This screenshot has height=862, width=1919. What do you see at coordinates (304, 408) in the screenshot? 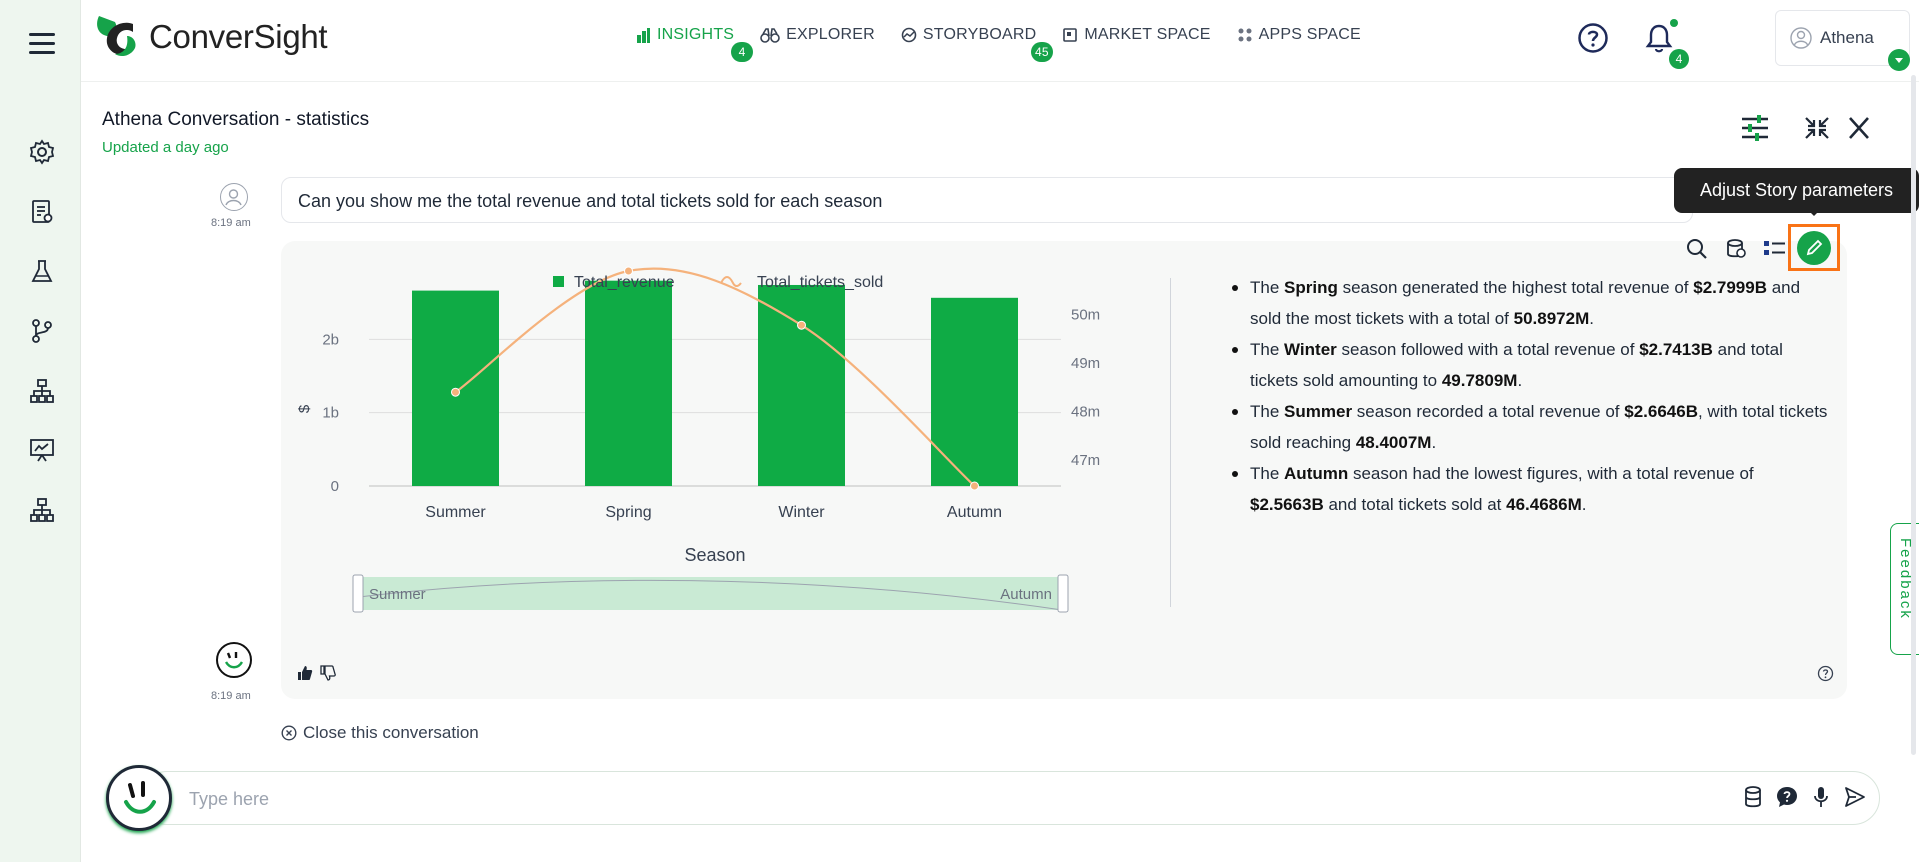
I see `y-axis-label: $` at bounding box center [304, 408].